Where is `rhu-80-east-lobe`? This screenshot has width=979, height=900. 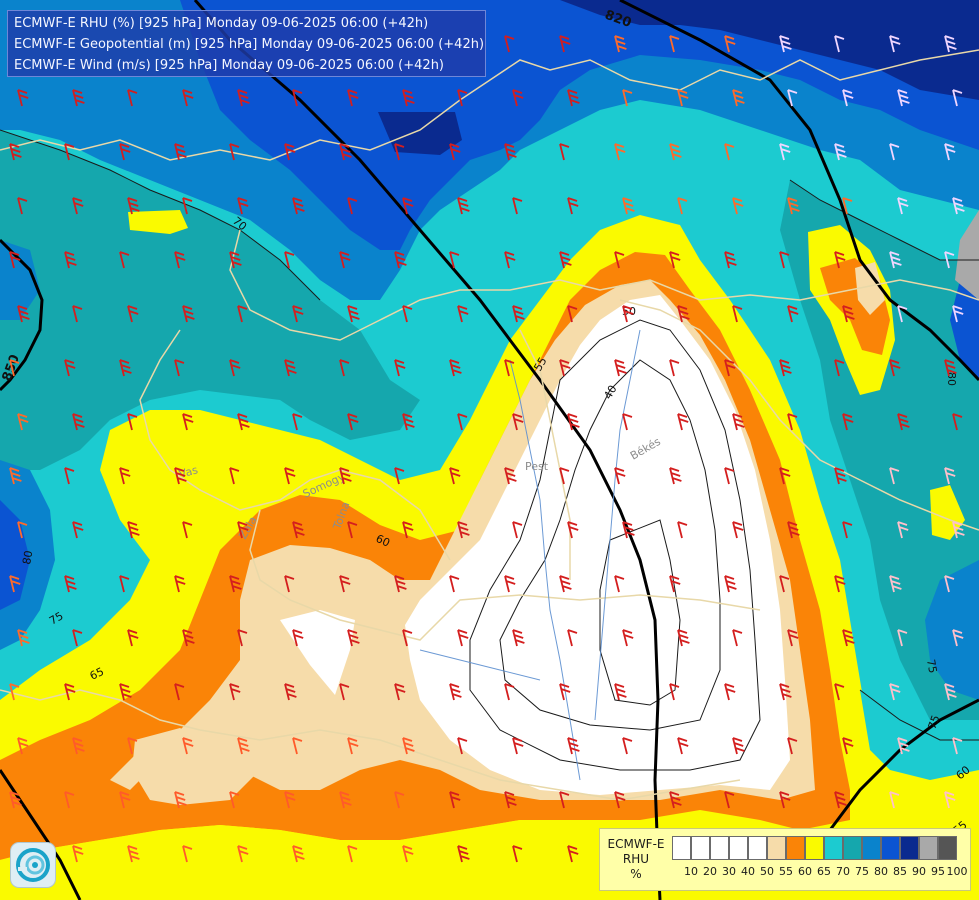
rhu-80-east-lobe is located at coordinates (952, 630).